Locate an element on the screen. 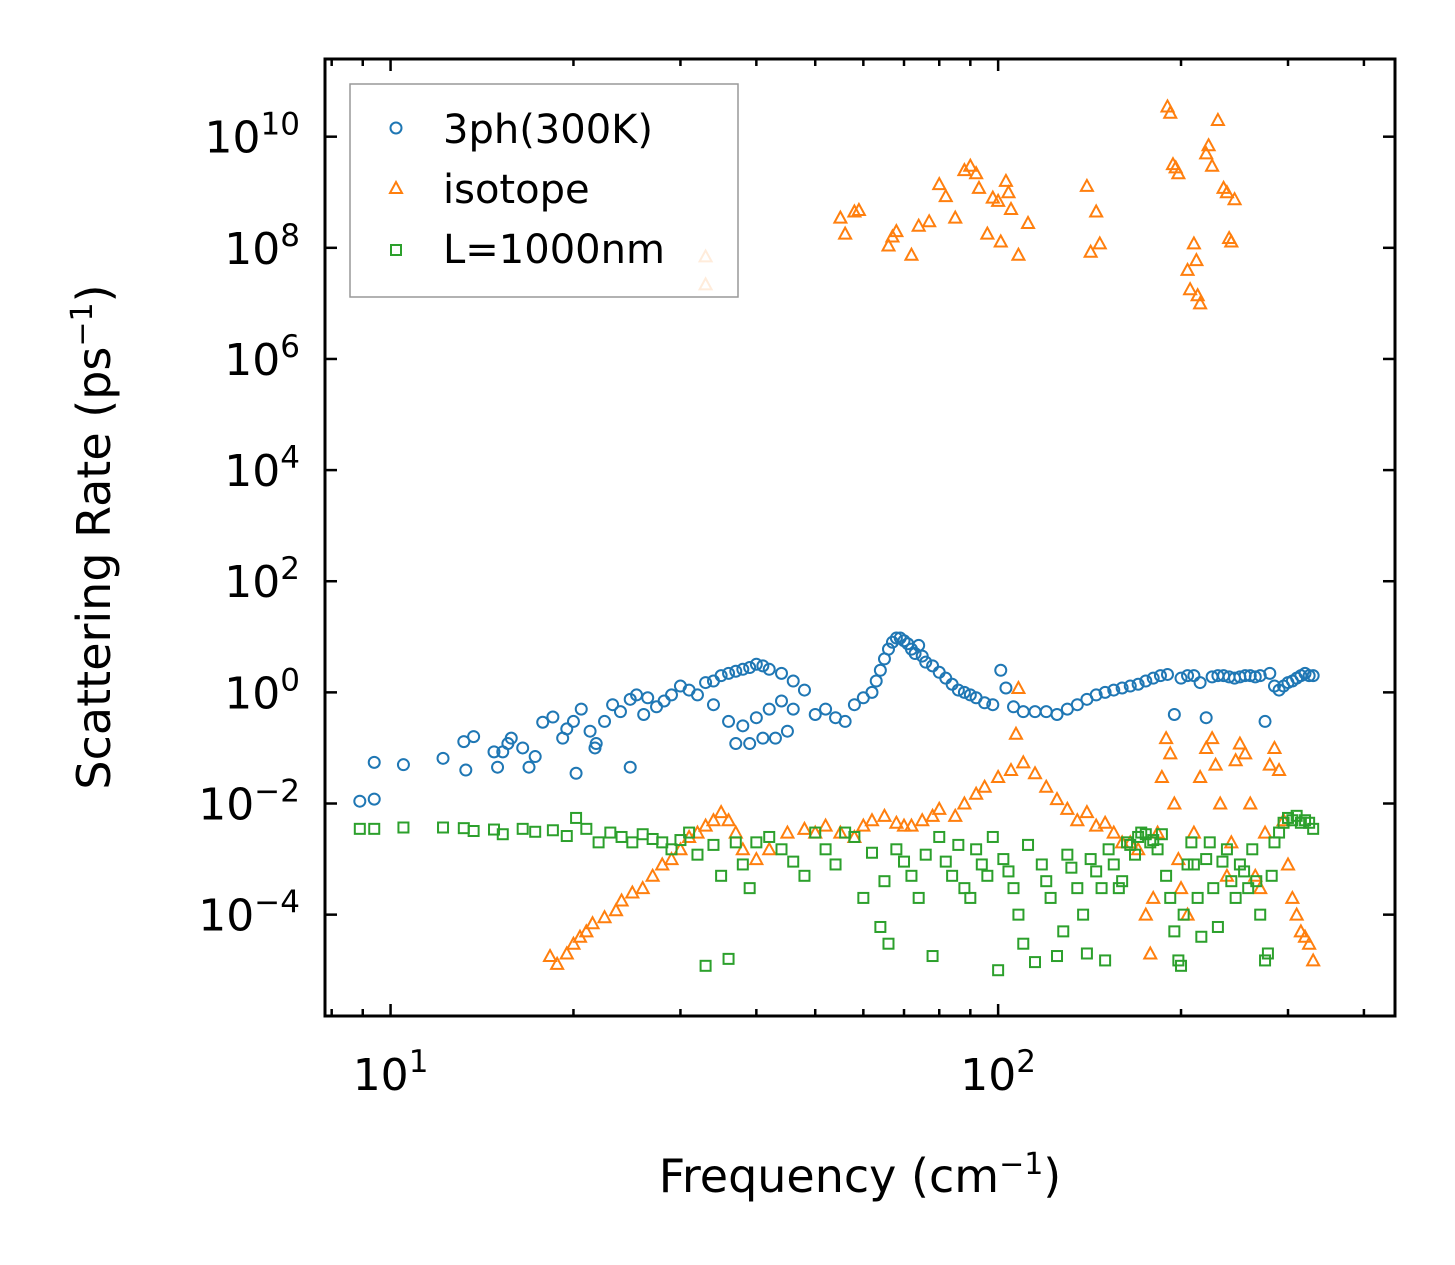  legend-marker-isotope is located at coordinates (396, 186).